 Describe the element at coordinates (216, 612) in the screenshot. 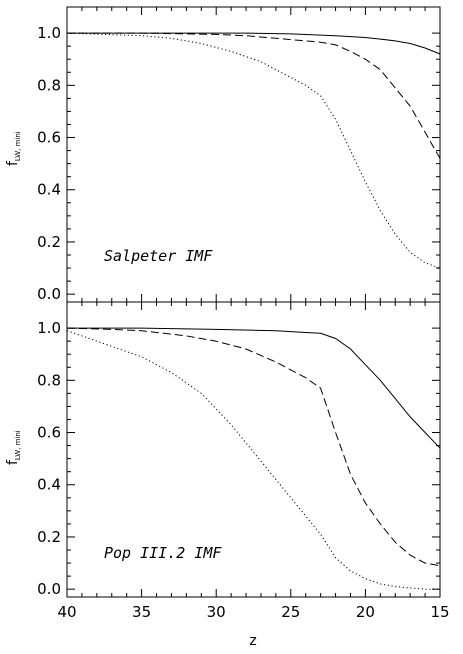

I see `xtick-label: 30` at that location.